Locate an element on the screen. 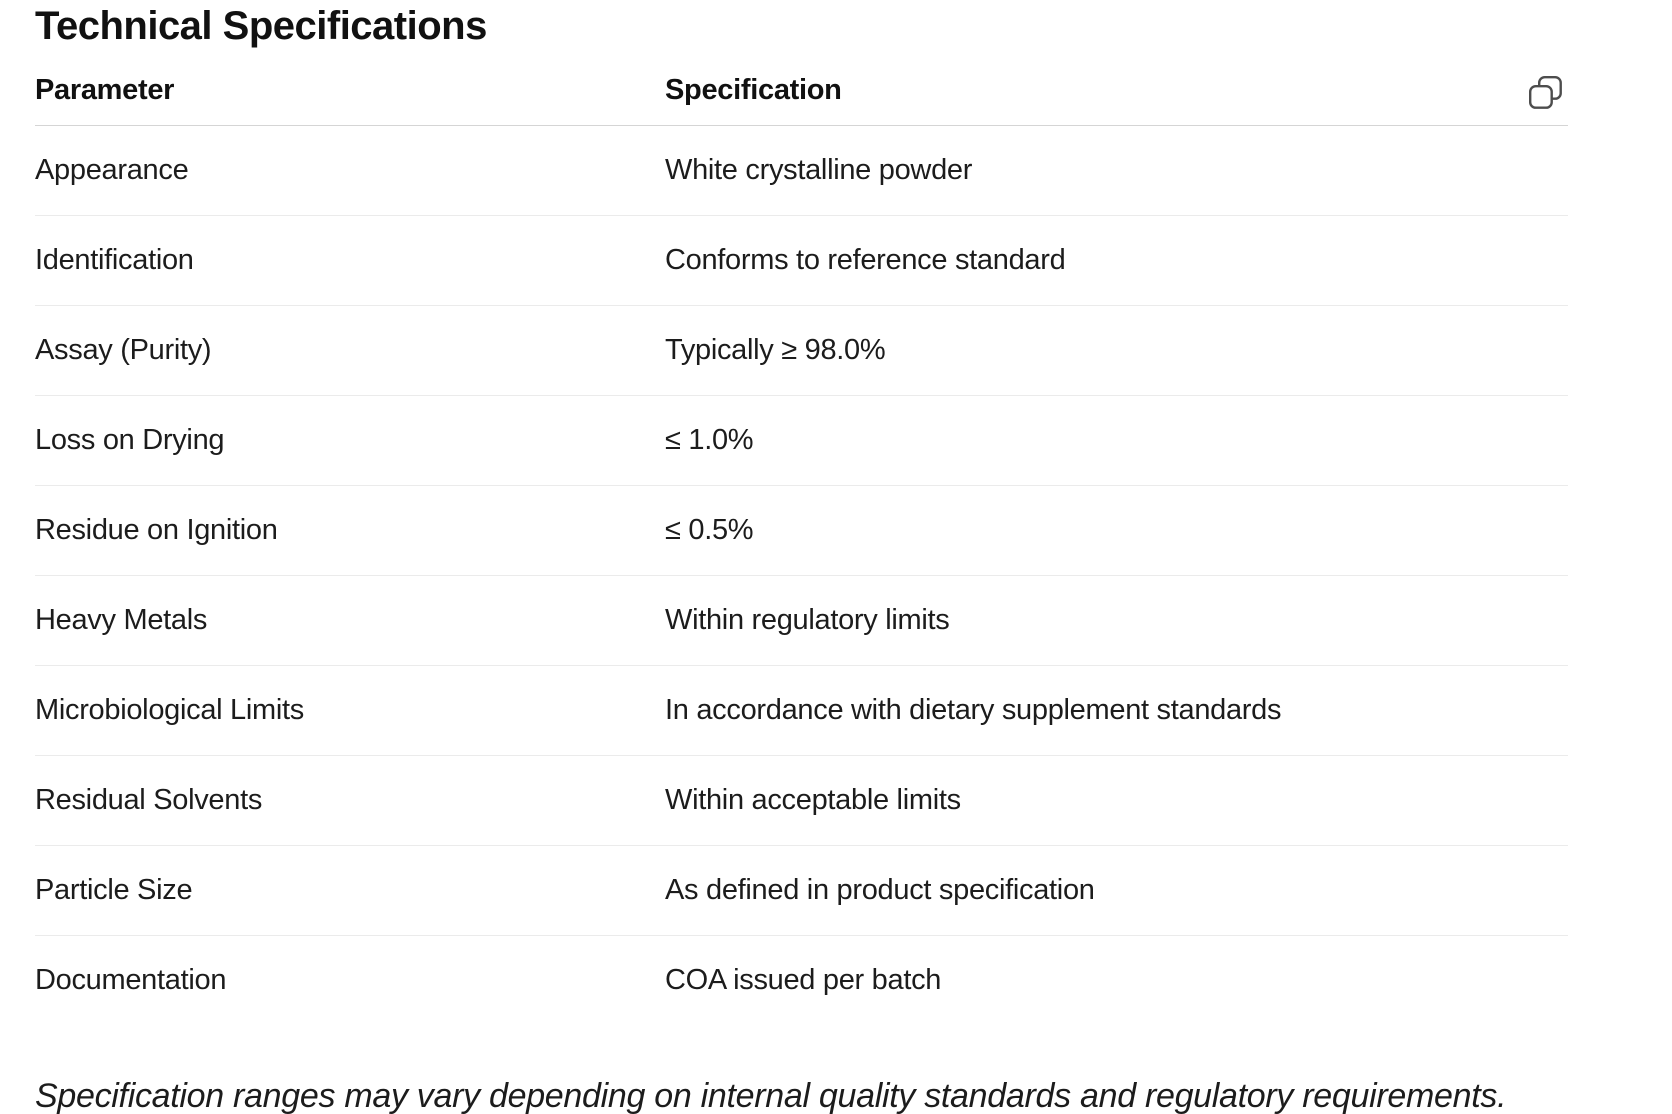 This screenshot has width=1672, height=1114. param-cell: Documentation is located at coordinates (131, 979).